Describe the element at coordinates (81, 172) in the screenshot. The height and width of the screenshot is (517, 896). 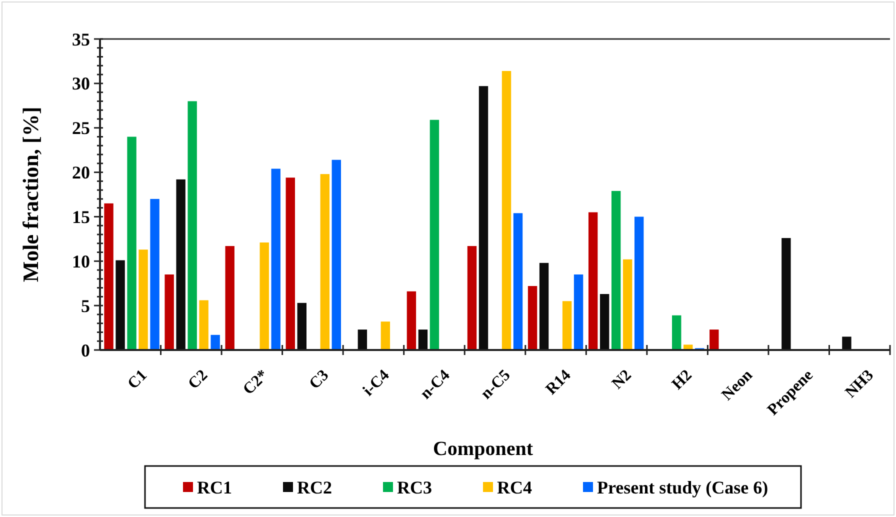
I see `y-tick-label: 20` at that location.